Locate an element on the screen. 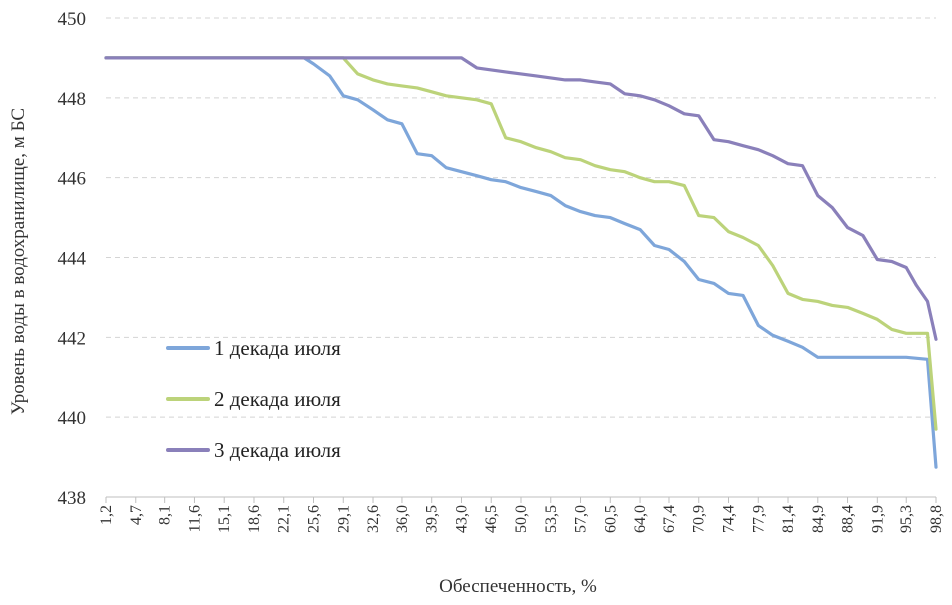  x-tick-label: 64,0 is located at coordinates (640, 519).